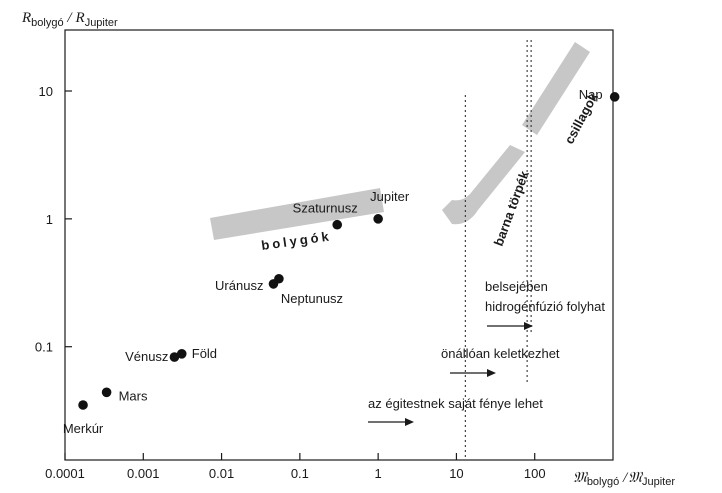 Image resolution: width=722 pixels, height=493 pixels. What do you see at coordinates (146, 356) in the screenshot?
I see `point-label-venusz: Vénusz` at bounding box center [146, 356].